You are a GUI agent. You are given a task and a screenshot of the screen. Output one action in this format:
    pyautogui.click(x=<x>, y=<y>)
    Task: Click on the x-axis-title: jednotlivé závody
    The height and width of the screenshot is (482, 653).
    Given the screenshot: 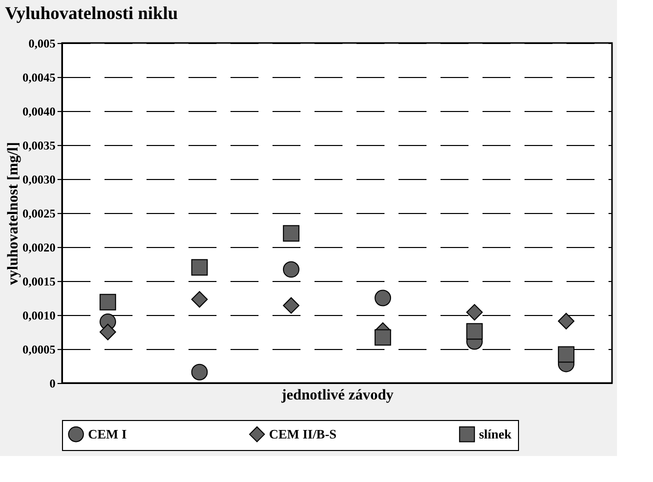 What is the action you would take?
    pyautogui.click(x=337, y=396)
    